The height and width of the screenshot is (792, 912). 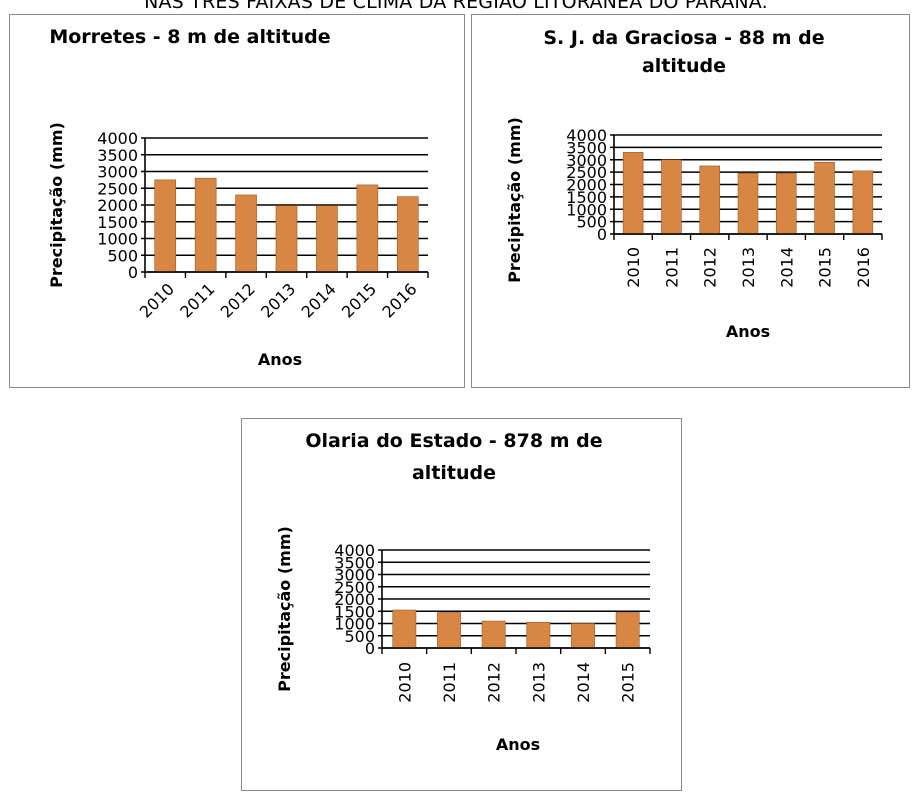 What do you see at coordinates (683, 38) in the screenshot?
I see `chart-title: S. J. da Graciosa - 88 m de` at bounding box center [683, 38].